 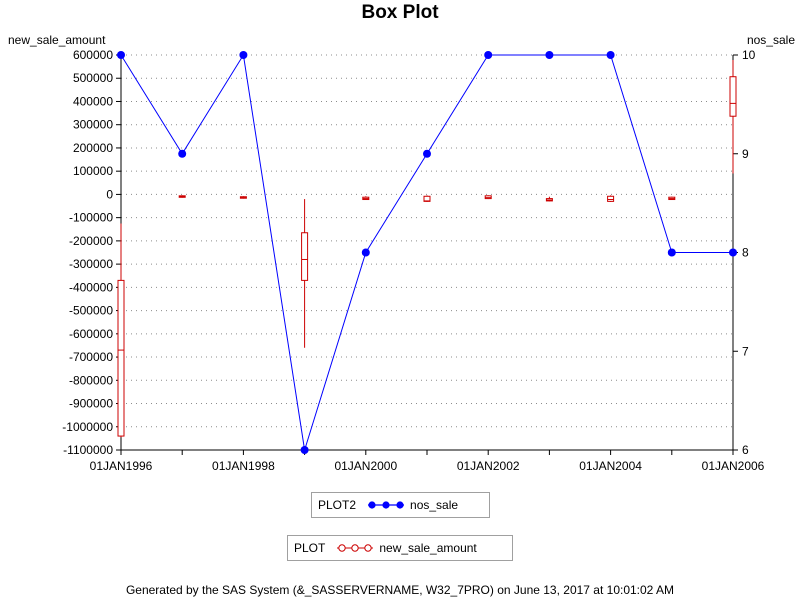 I want to click on right-tick-label: 10, so click(x=749, y=55).